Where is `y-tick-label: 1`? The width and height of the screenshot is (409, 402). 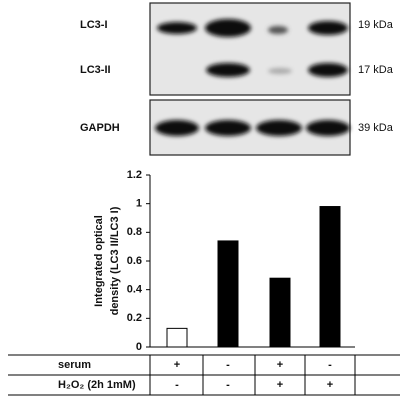
y-tick-label: 1 is located at coordinates (139, 204).